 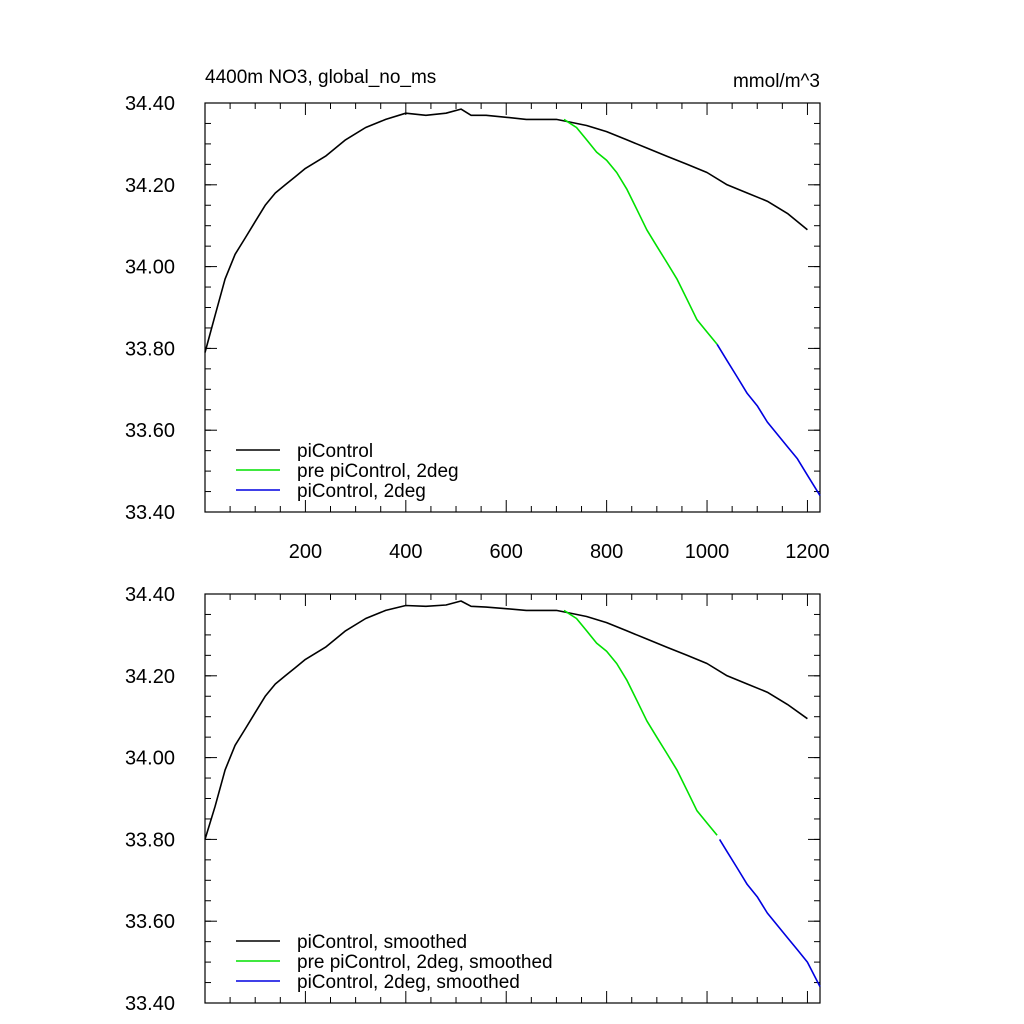 I want to click on x-tick-label: 1200, so click(x=807, y=552).